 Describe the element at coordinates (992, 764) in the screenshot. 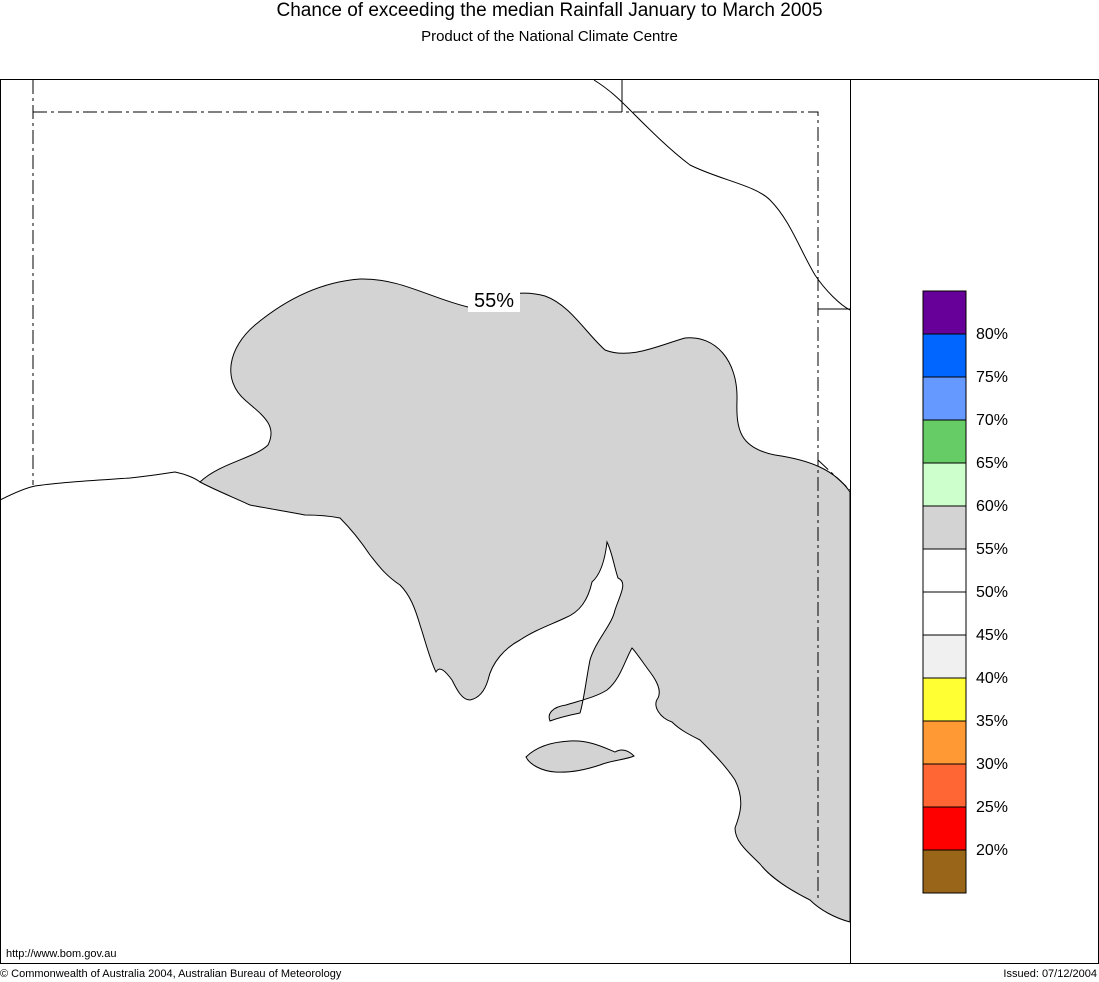

I see `legend-label: 30%` at that location.